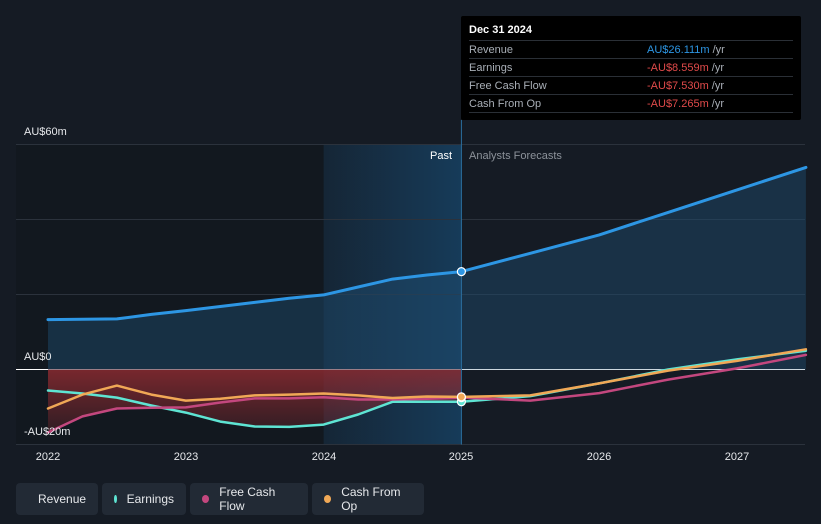 This screenshot has height=524, width=821. I want to click on x-tick-2027: 2027, so click(737, 457).